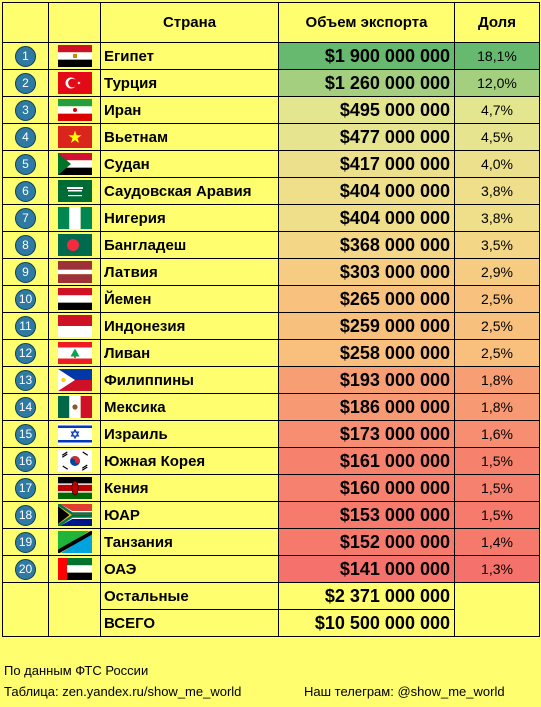 This screenshot has width=541, height=707. What do you see at coordinates (189, 434) in the screenshot?
I see `country-name: Израиль` at bounding box center [189, 434].